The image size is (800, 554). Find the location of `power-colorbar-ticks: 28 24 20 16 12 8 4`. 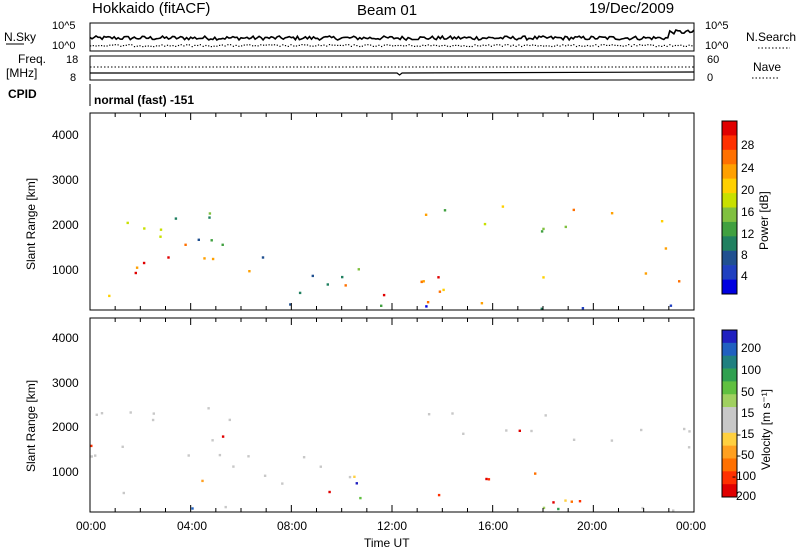

power-colorbar-ticks: 28 24 20 16 12 8 4 is located at coordinates (748, 210).